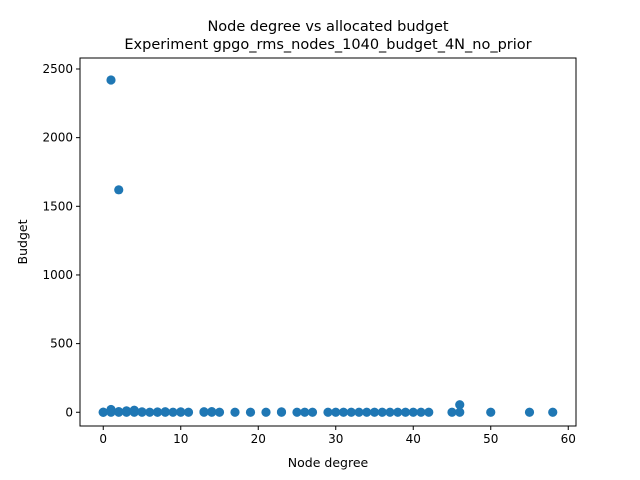 This screenshot has width=640, height=480. I want to click on x-tick-label: 40, so click(413, 439).